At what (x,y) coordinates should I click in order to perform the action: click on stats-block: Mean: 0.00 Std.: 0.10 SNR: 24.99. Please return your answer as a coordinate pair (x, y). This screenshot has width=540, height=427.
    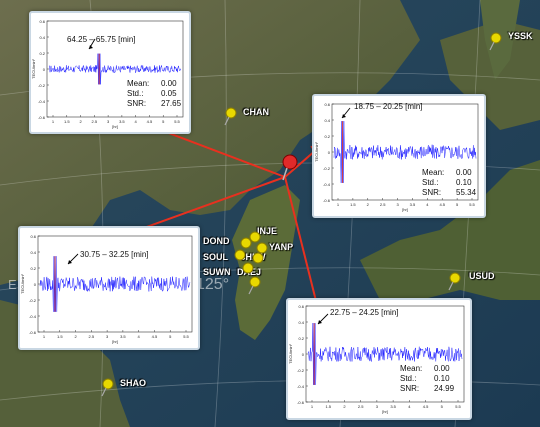
    Looking at the image, I should click on (427, 379).